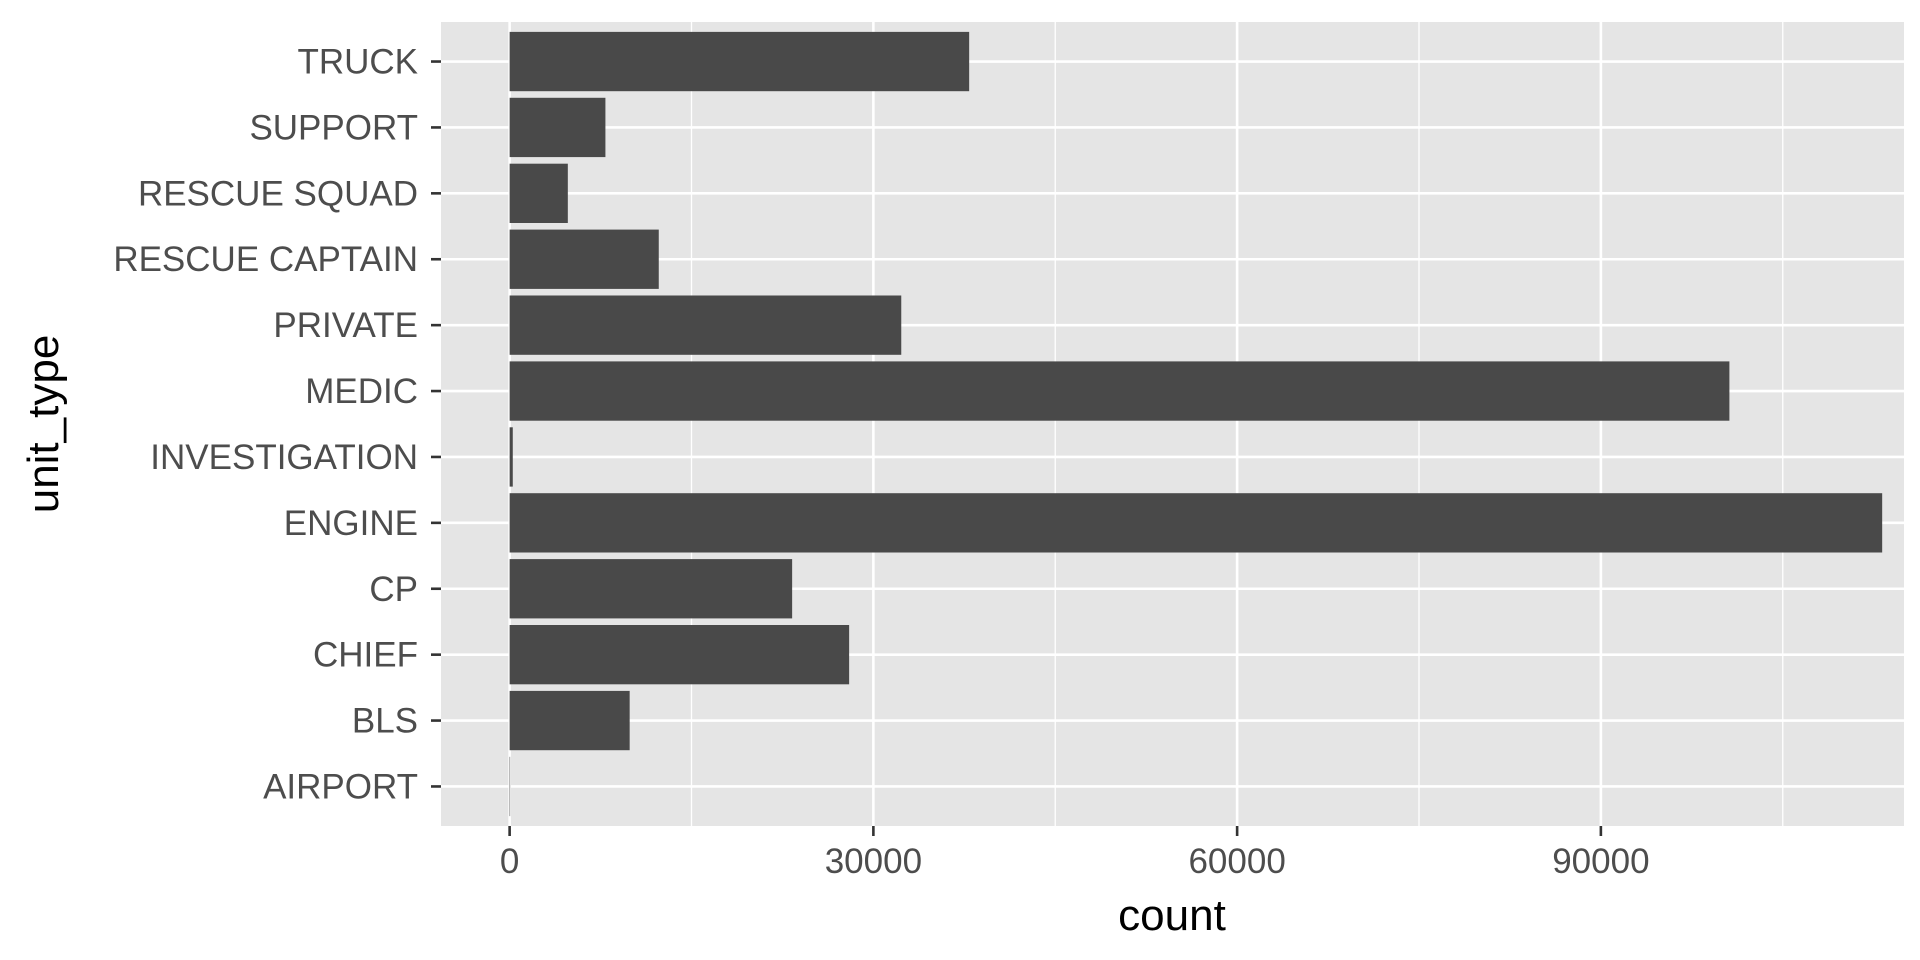 The height and width of the screenshot is (960, 1920). Describe the element at coordinates (1119, 391) in the screenshot. I see `bar-medic` at that location.